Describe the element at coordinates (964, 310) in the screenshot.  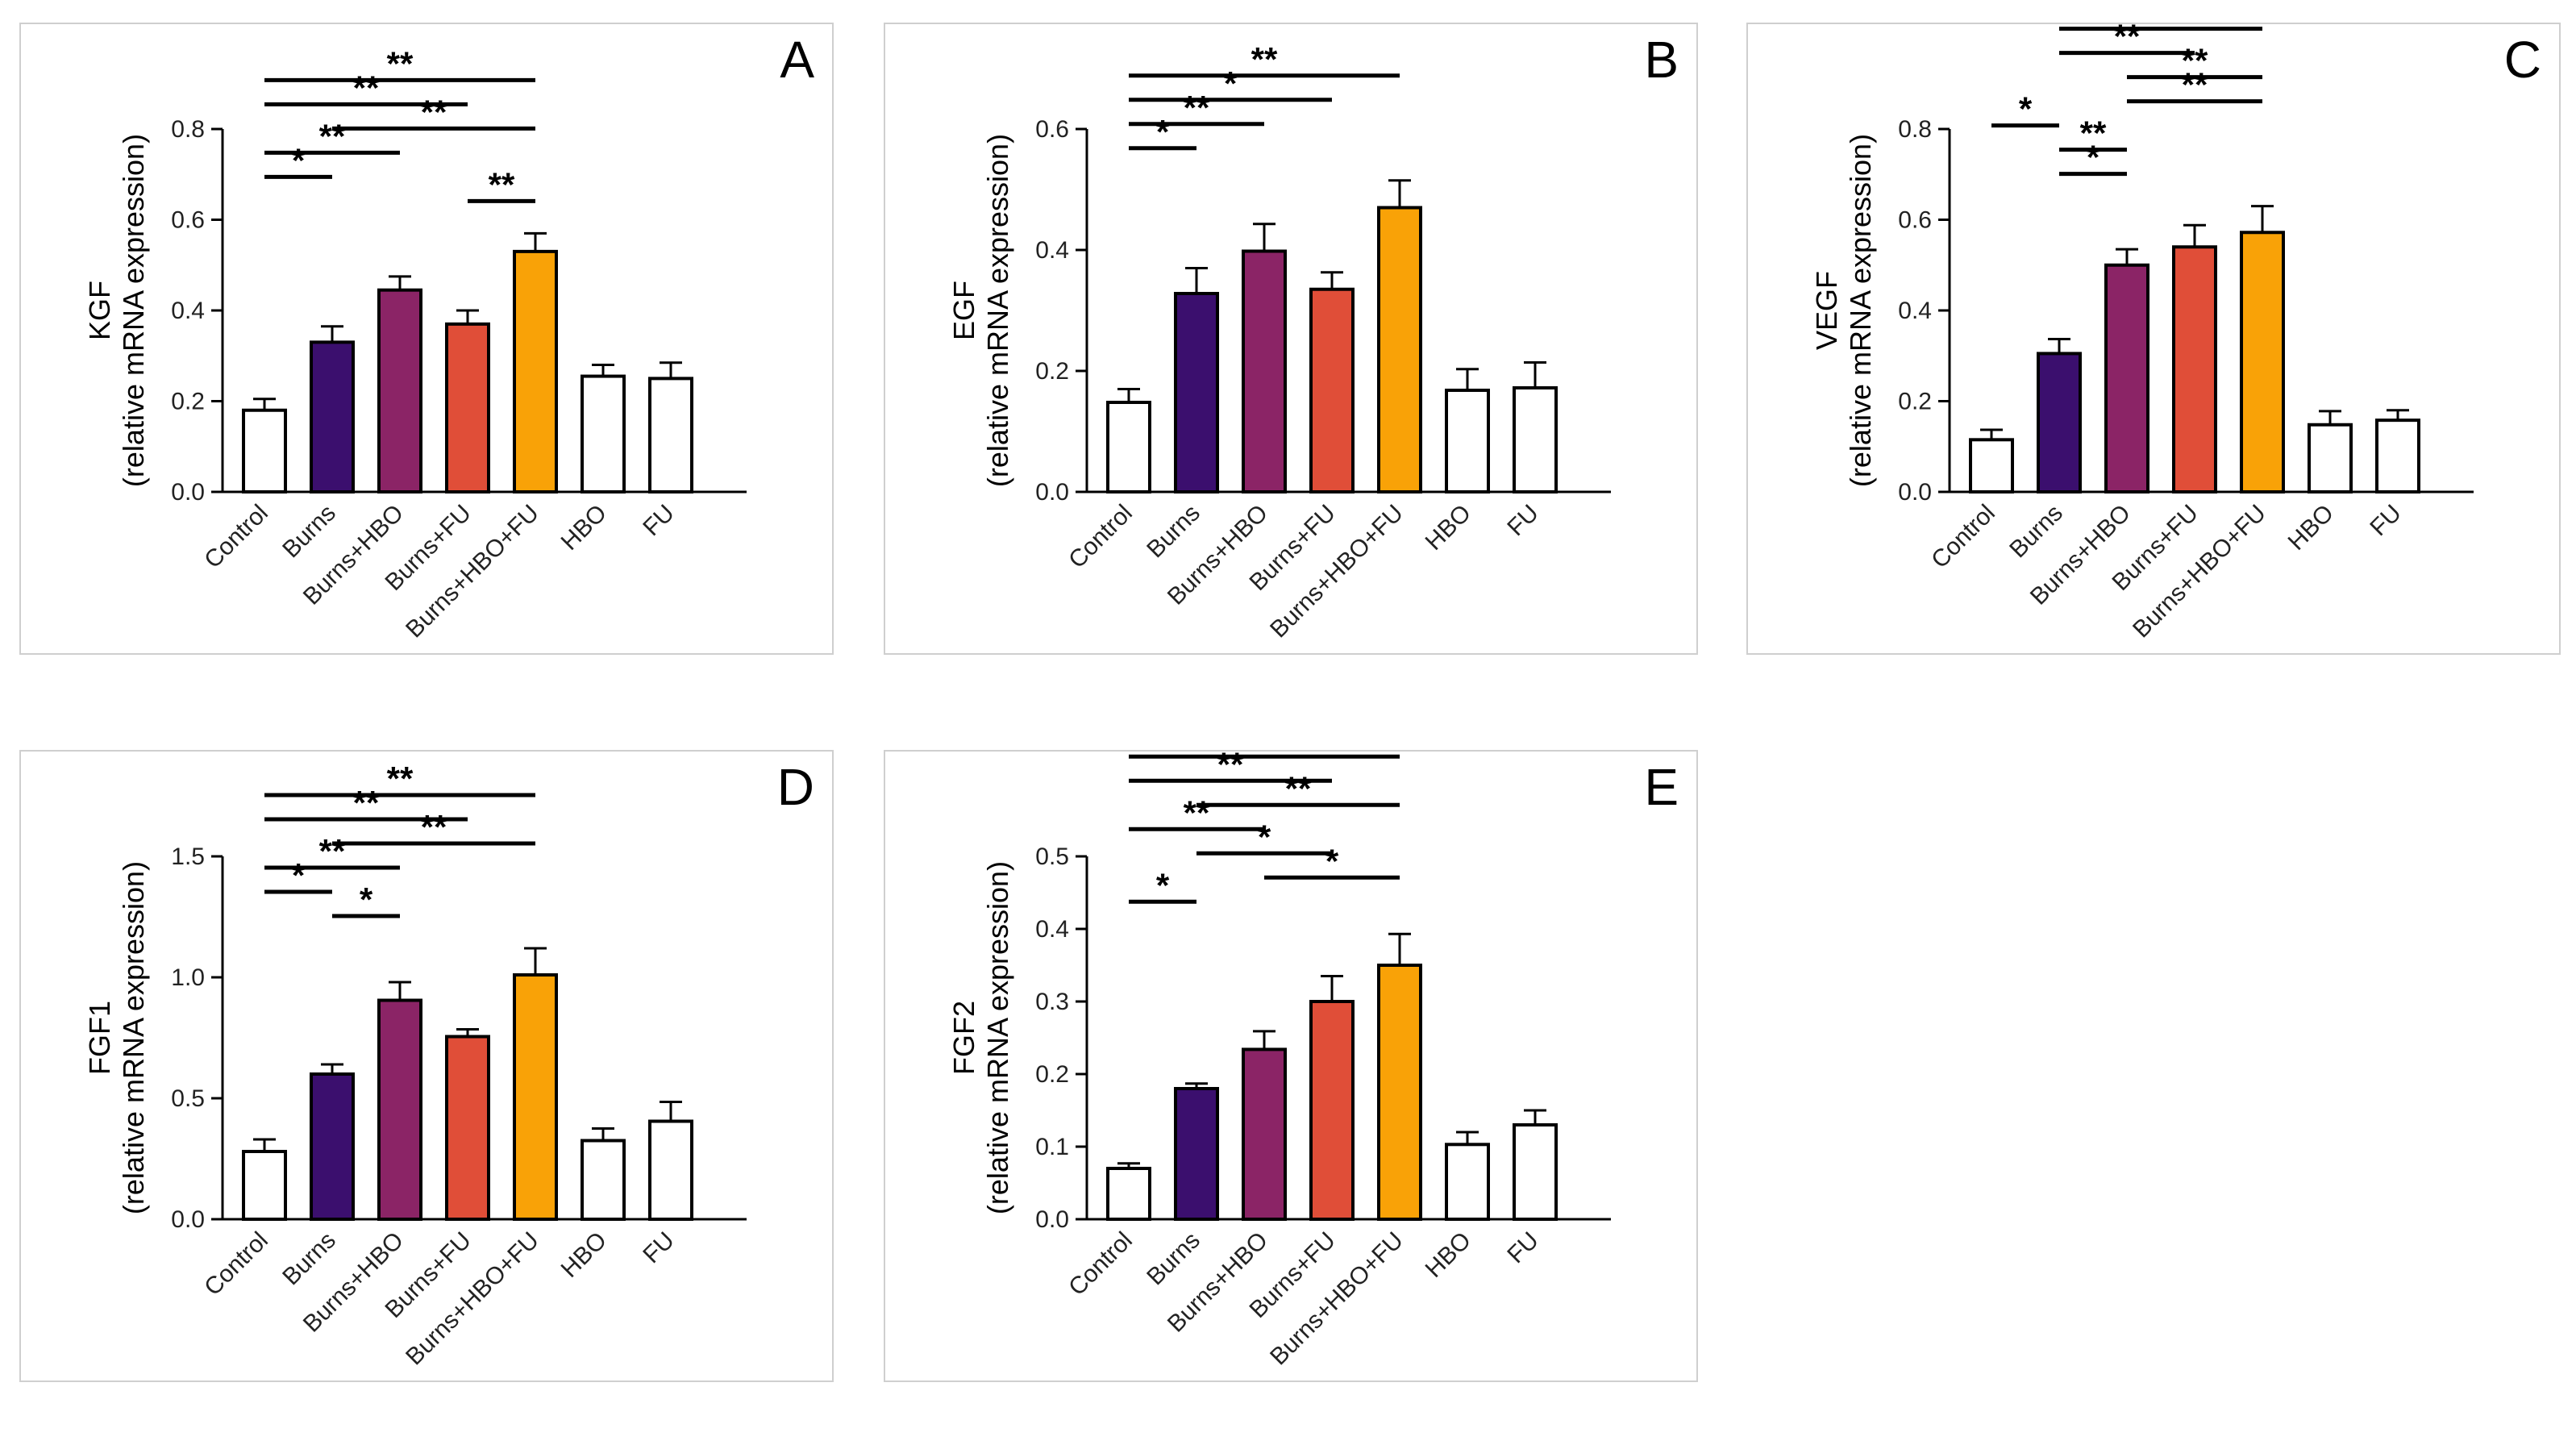
I see `y-axis-title: EGF` at that location.